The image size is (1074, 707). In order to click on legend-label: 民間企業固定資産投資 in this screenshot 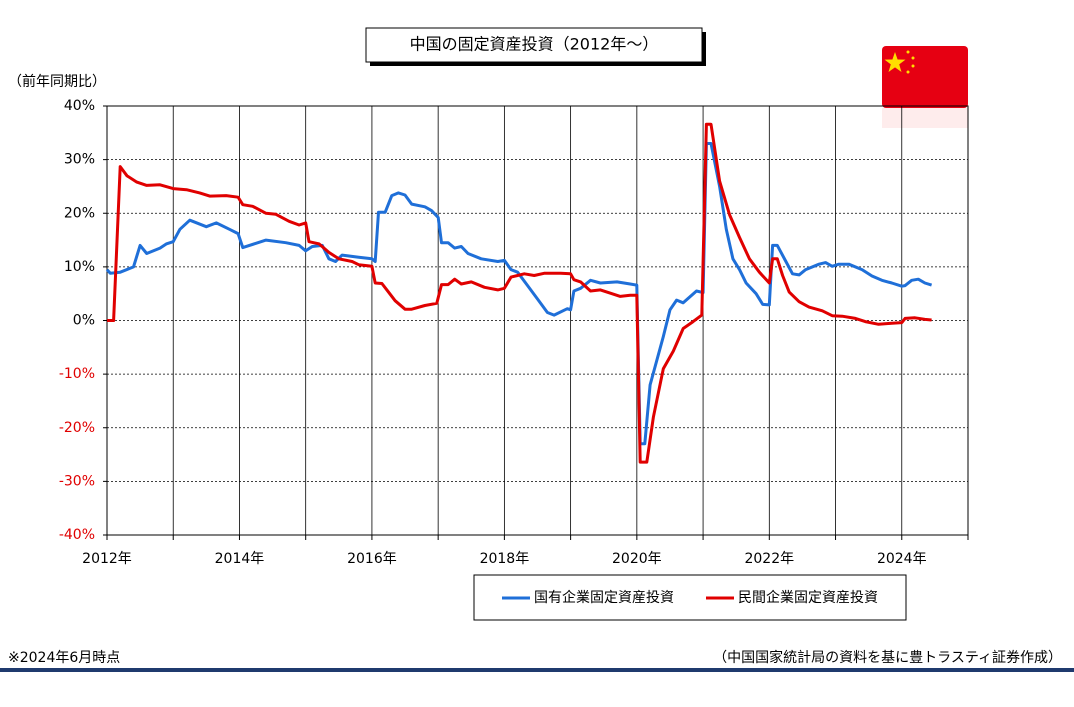, I will do `click(808, 597)`.